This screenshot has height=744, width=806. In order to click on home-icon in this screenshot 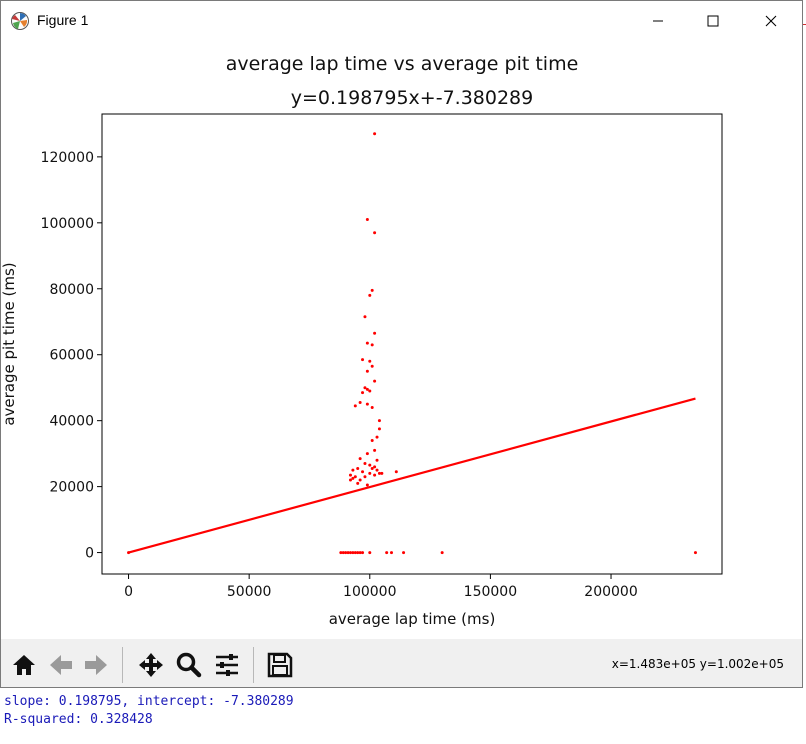, I will do `click(24, 665)`.